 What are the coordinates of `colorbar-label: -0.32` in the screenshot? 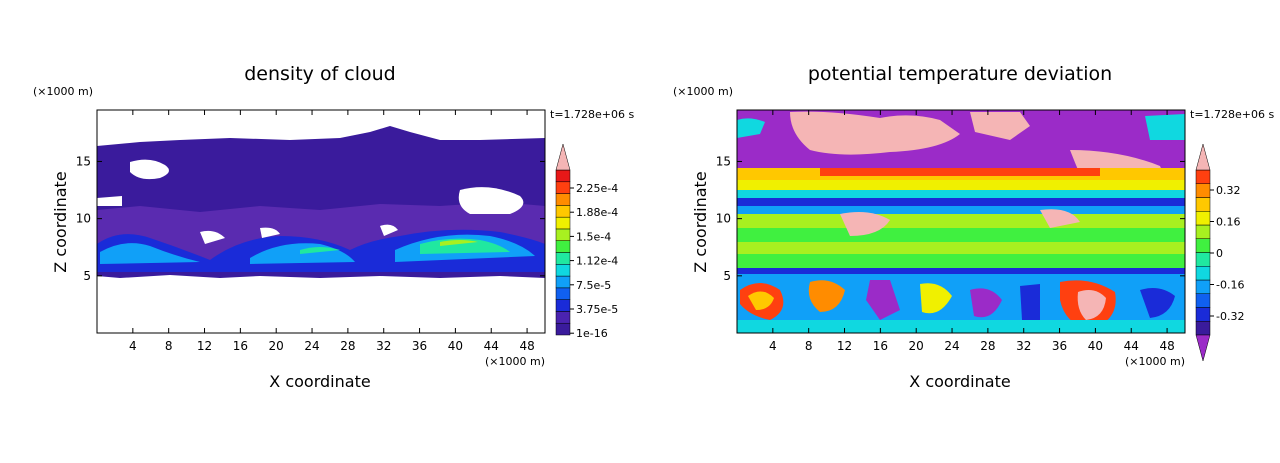 It's located at (1230, 316).